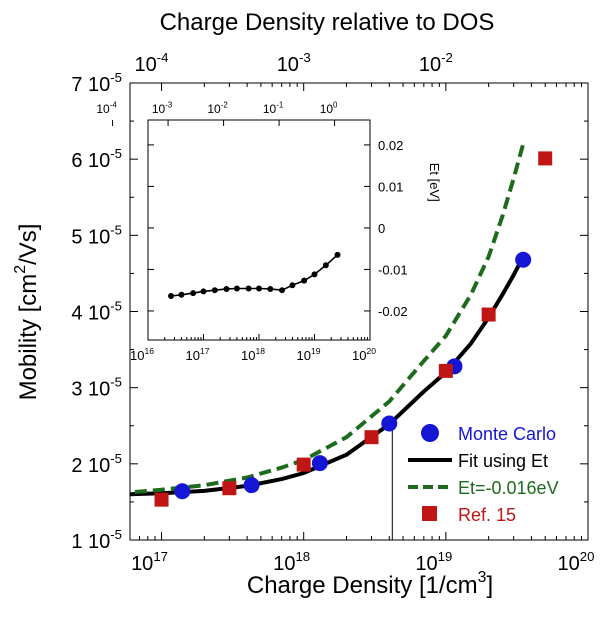 The width and height of the screenshot is (614, 624). Describe the element at coordinates (430, 433) in the screenshot. I see `legend-symbol-circle` at that location.